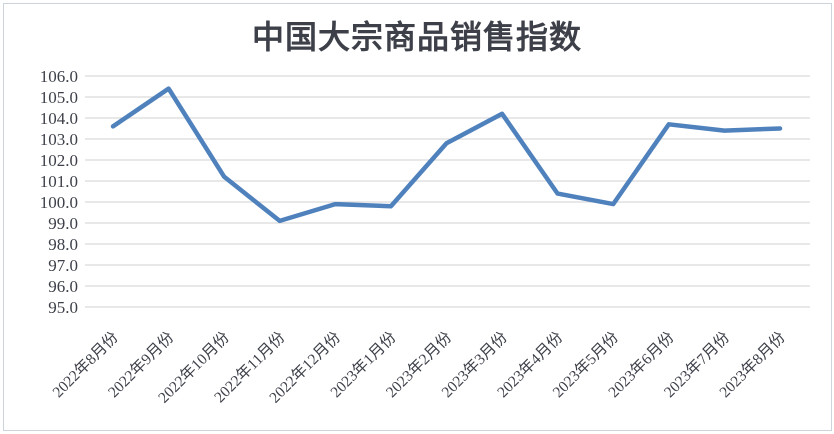  What do you see at coordinates (63, 307) in the screenshot?
I see `y-axis-tick-label: 95.0` at bounding box center [63, 307].